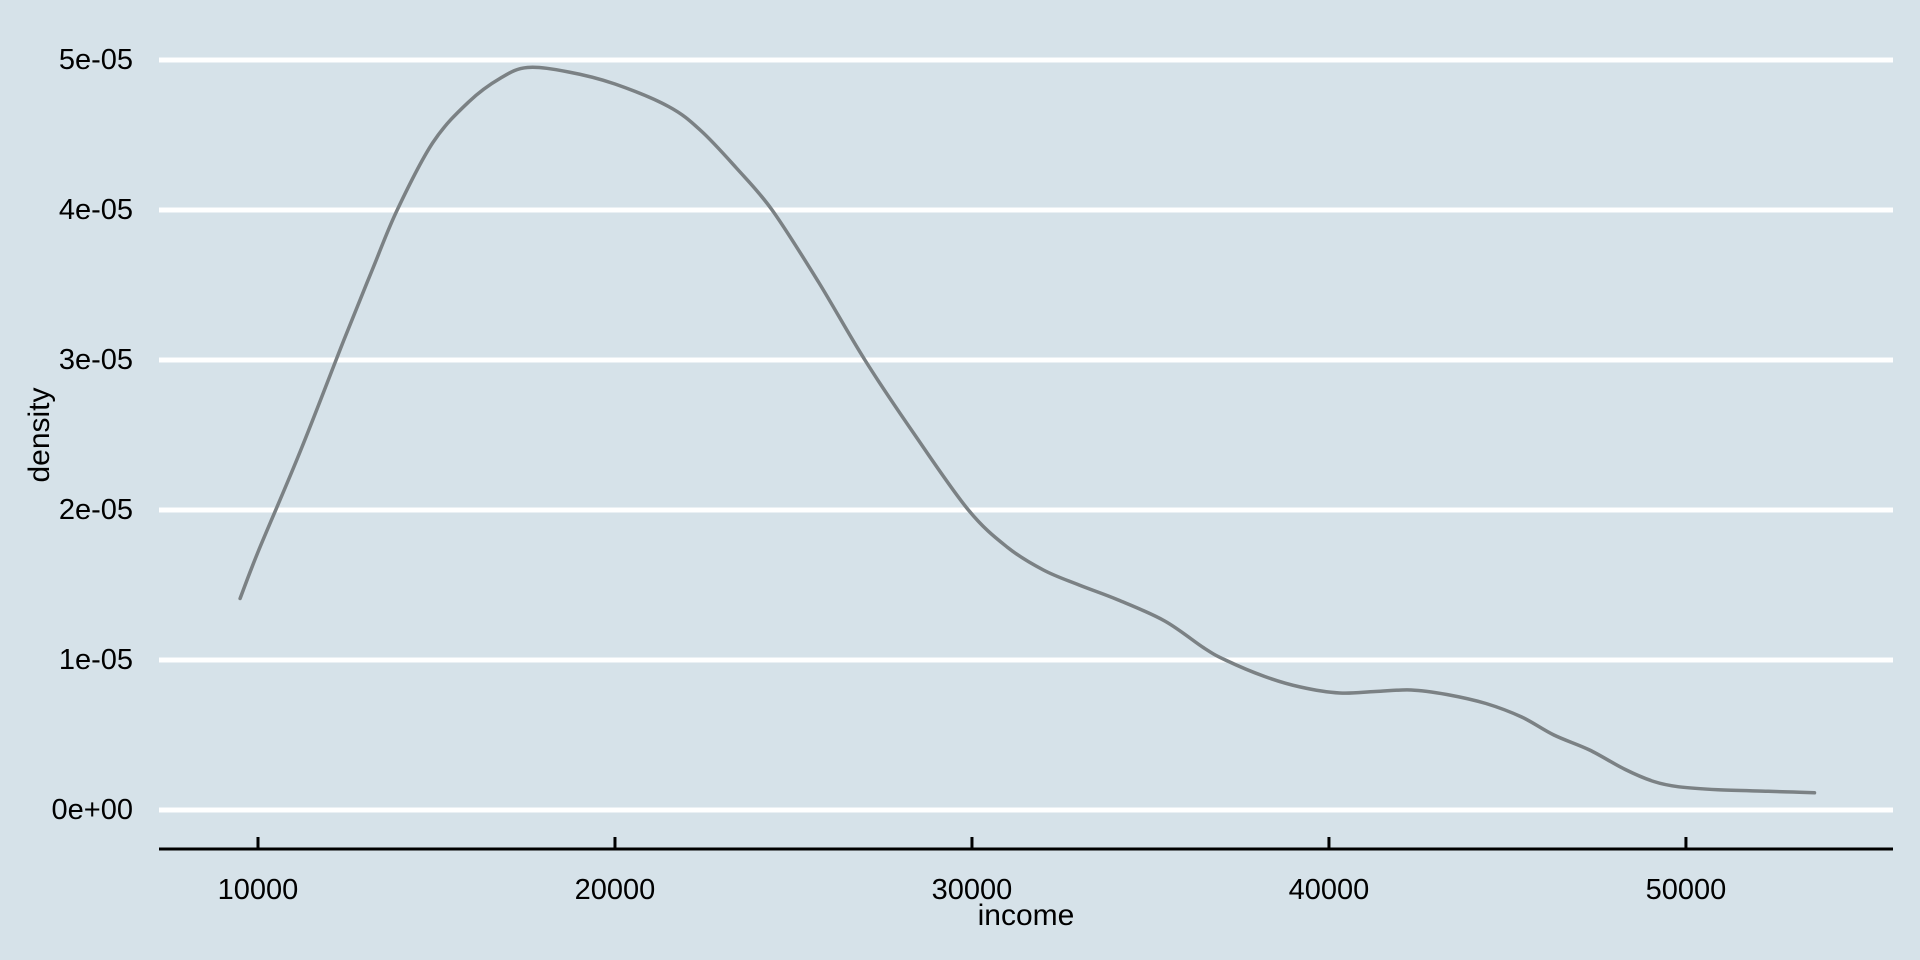 This screenshot has height=960, width=1920. What do you see at coordinates (1329, 890) in the screenshot?
I see `x-tick-label-40000: 40000` at bounding box center [1329, 890].